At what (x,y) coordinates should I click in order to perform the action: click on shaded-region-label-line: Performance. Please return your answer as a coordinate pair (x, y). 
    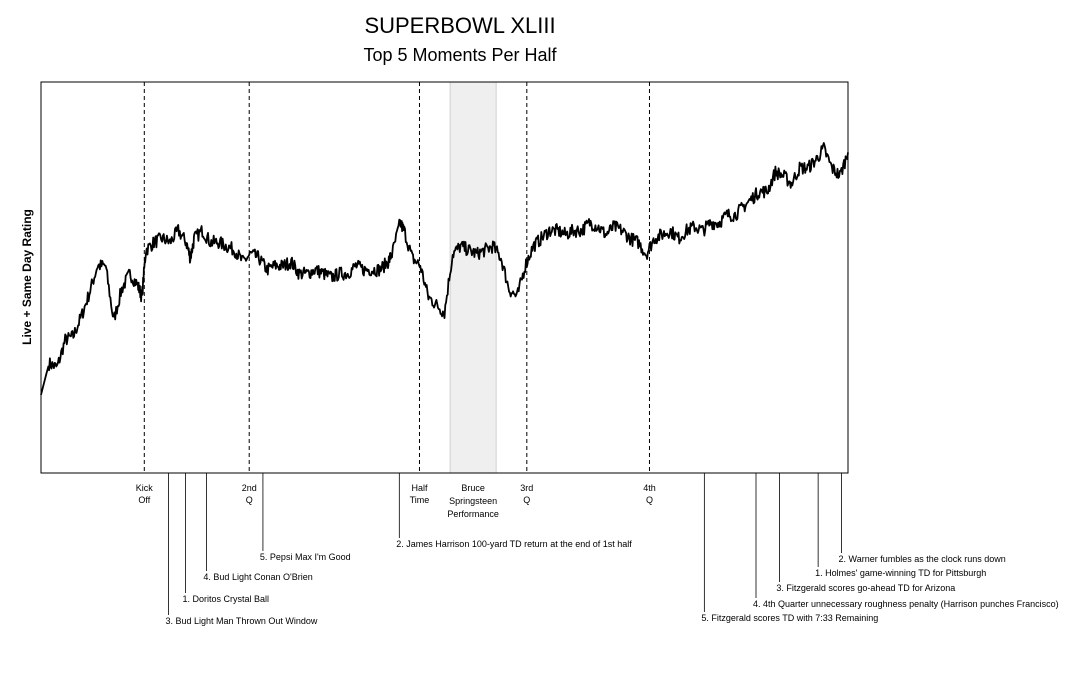
    Looking at the image, I should click on (473, 514).